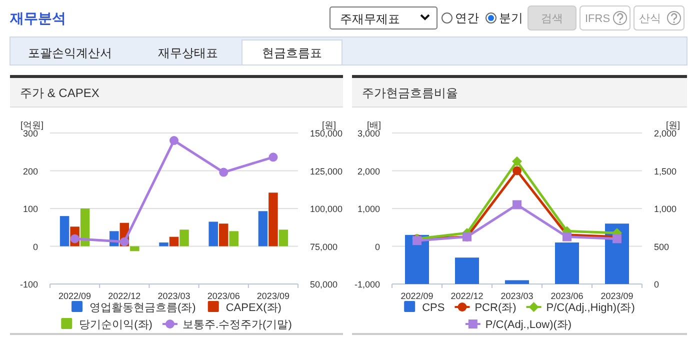 This screenshot has width=697, height=342. Describe the element at coordinates (665, 133) in the screenshot. I see `y2-tick-label: 2,000` at that location.